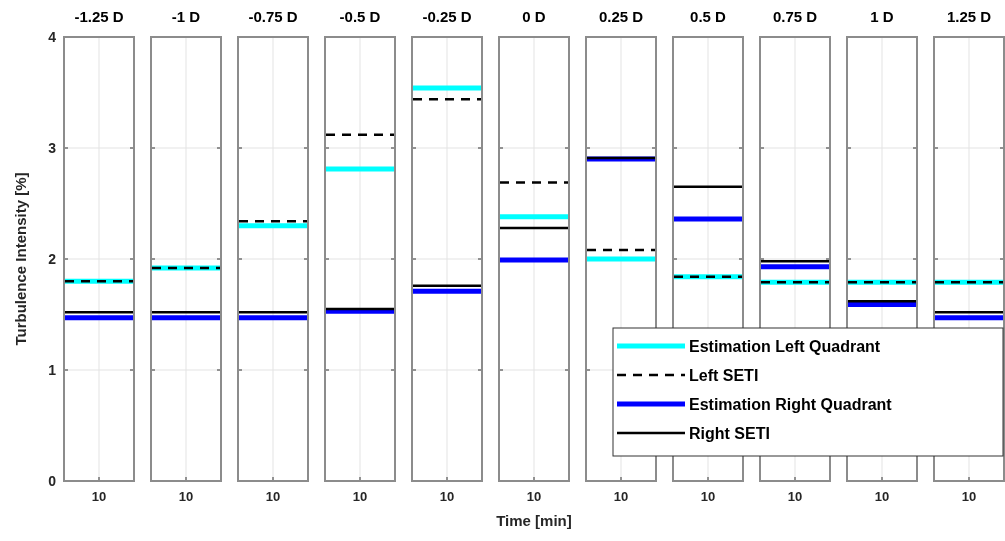 The height and width of the screenshot is (541, 1005). What do you see at coordinates (791, 404) in the screenshot?
I see `legend-label: Estimation Right Quadrant` at bounding box center [791, 404].